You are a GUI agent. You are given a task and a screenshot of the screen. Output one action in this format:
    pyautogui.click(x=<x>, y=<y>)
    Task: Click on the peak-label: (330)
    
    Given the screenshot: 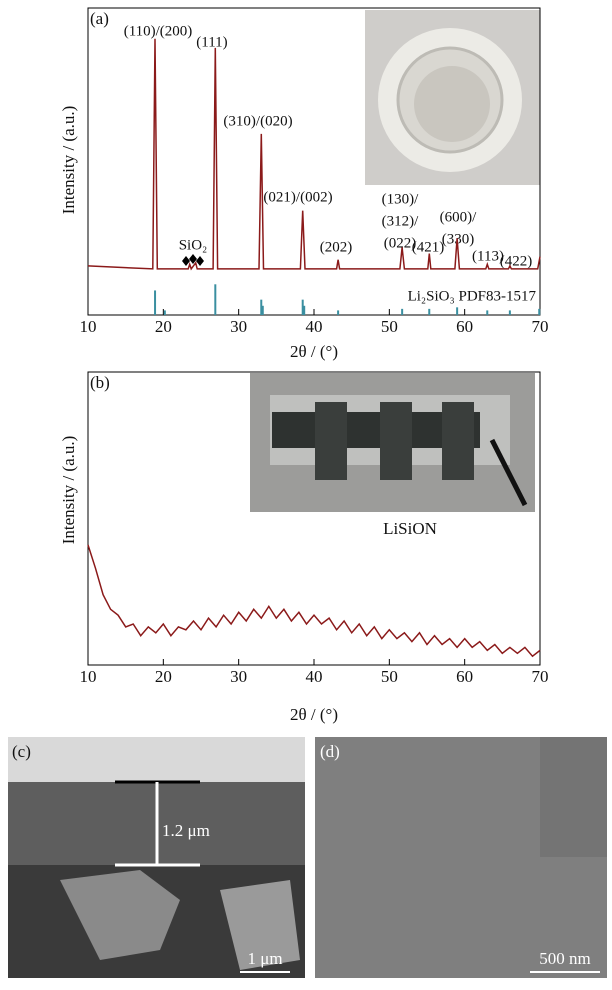 What is the action you would take?
    pyautogui.click(x=458, y=239)
    